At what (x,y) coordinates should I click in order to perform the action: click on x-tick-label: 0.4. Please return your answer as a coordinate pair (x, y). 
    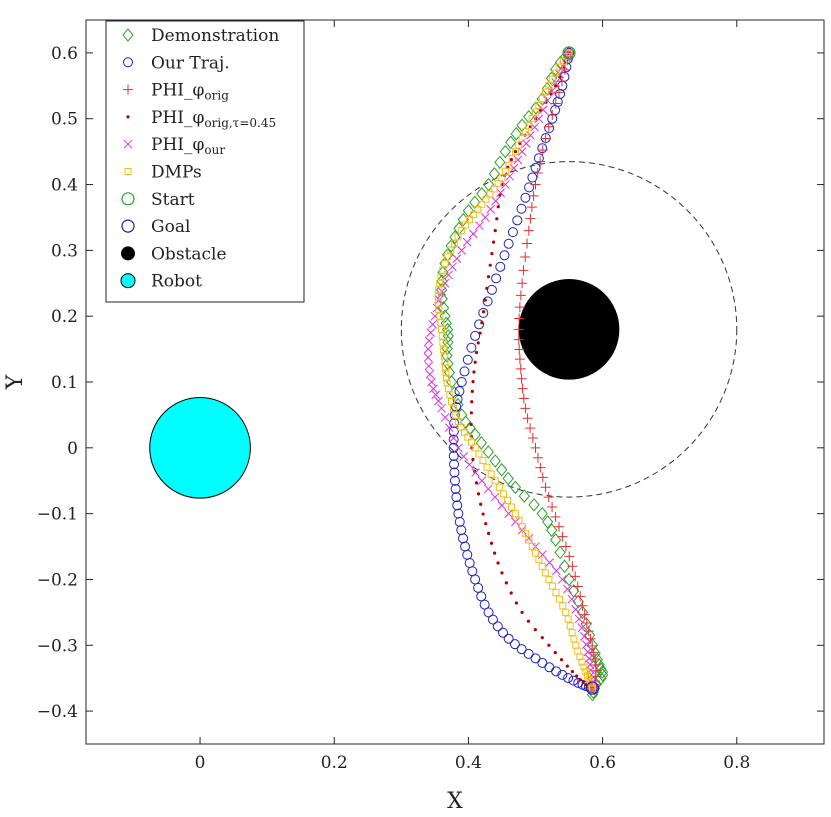
    Looking at the image, I should click on (468, 763).